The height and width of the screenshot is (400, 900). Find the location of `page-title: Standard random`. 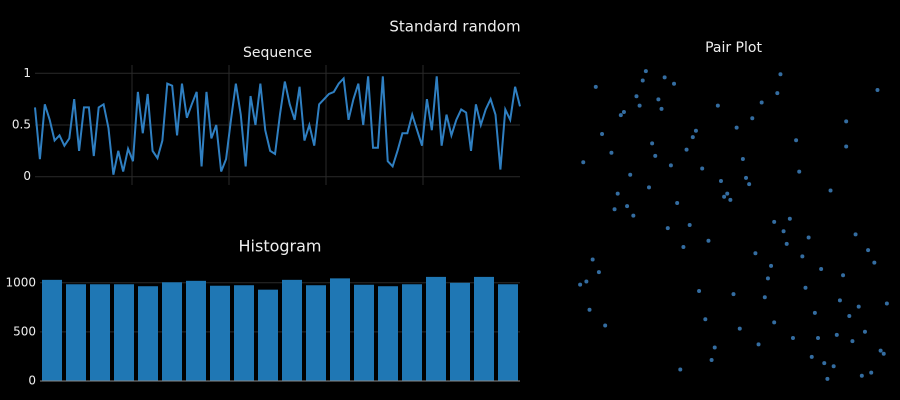

page-title: Standard random is located at coordinates (454, 27).